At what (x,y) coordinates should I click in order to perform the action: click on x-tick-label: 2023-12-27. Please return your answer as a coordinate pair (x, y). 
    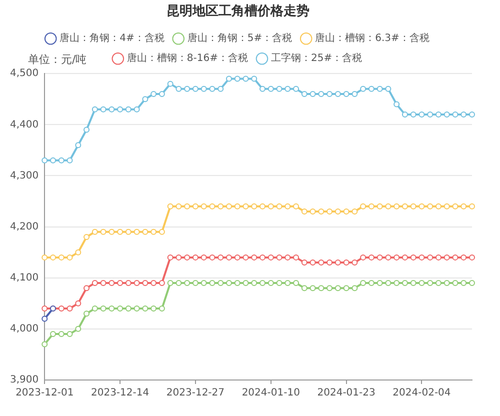
    Looking at the image, I should click on (195, 393).